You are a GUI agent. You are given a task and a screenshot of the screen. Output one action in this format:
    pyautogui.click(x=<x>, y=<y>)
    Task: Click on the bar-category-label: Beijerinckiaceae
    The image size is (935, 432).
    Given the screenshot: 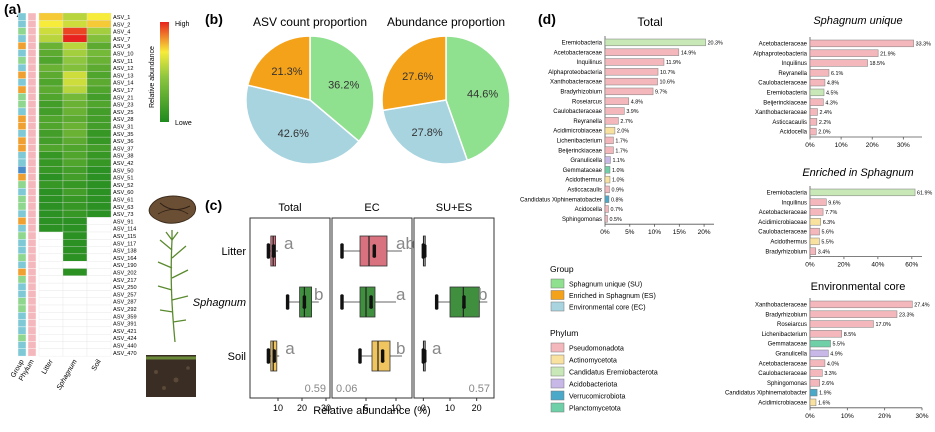 What is the action you would take?
    pyautogui.click(x=785, y=103)
    